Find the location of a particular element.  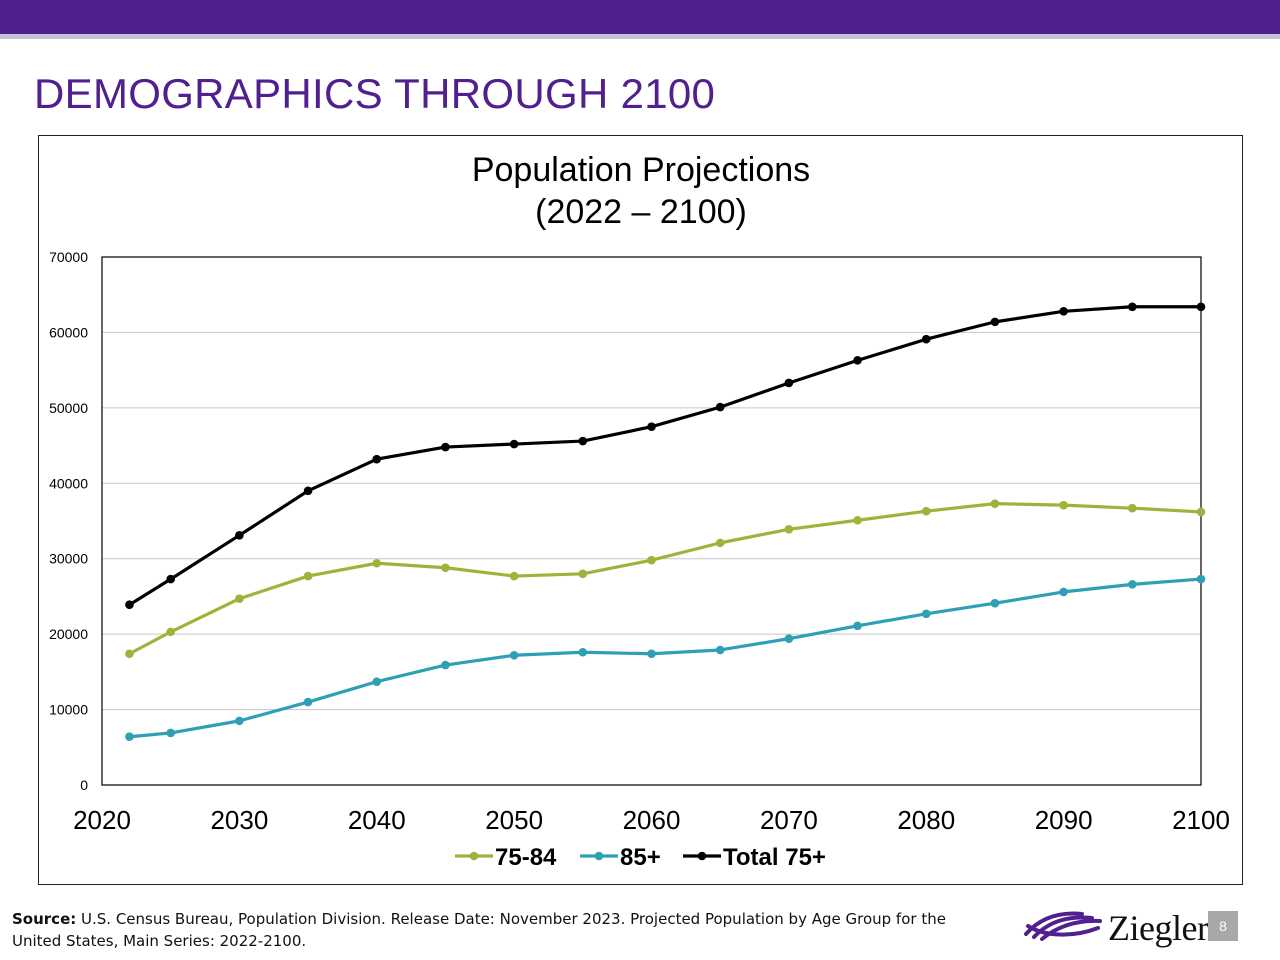

x-tick-label: 2090 is located at coordinates (1064, 820).